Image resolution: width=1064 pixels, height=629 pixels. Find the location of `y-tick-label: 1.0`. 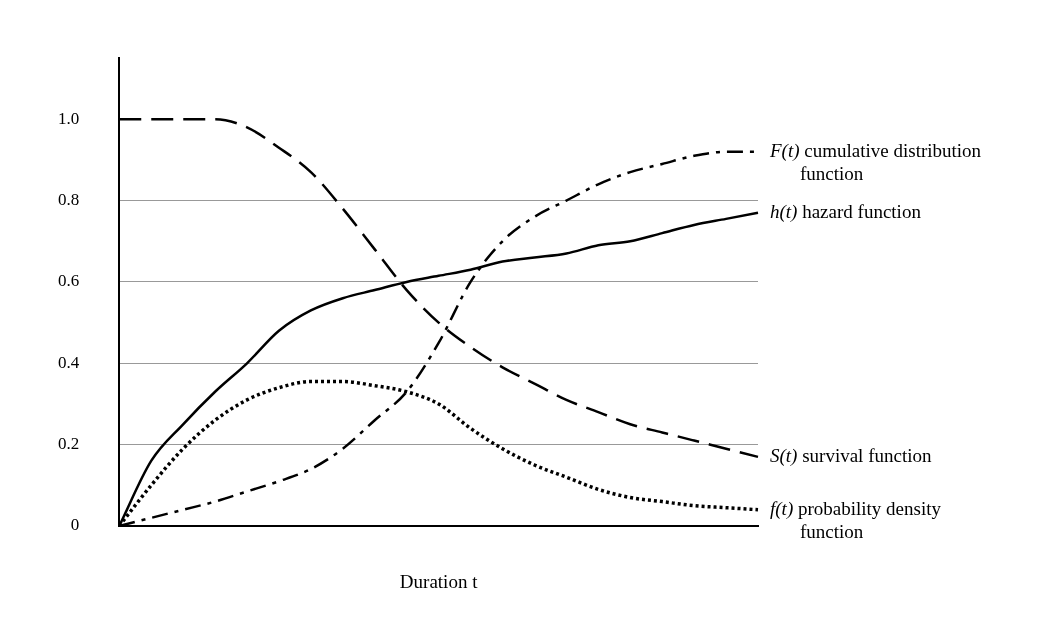

y-tick-label: 1.0 is located at coordinates (69, 118).